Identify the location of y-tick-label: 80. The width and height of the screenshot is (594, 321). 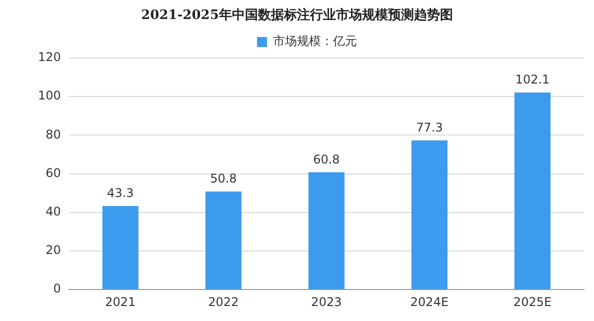
(53, 134).